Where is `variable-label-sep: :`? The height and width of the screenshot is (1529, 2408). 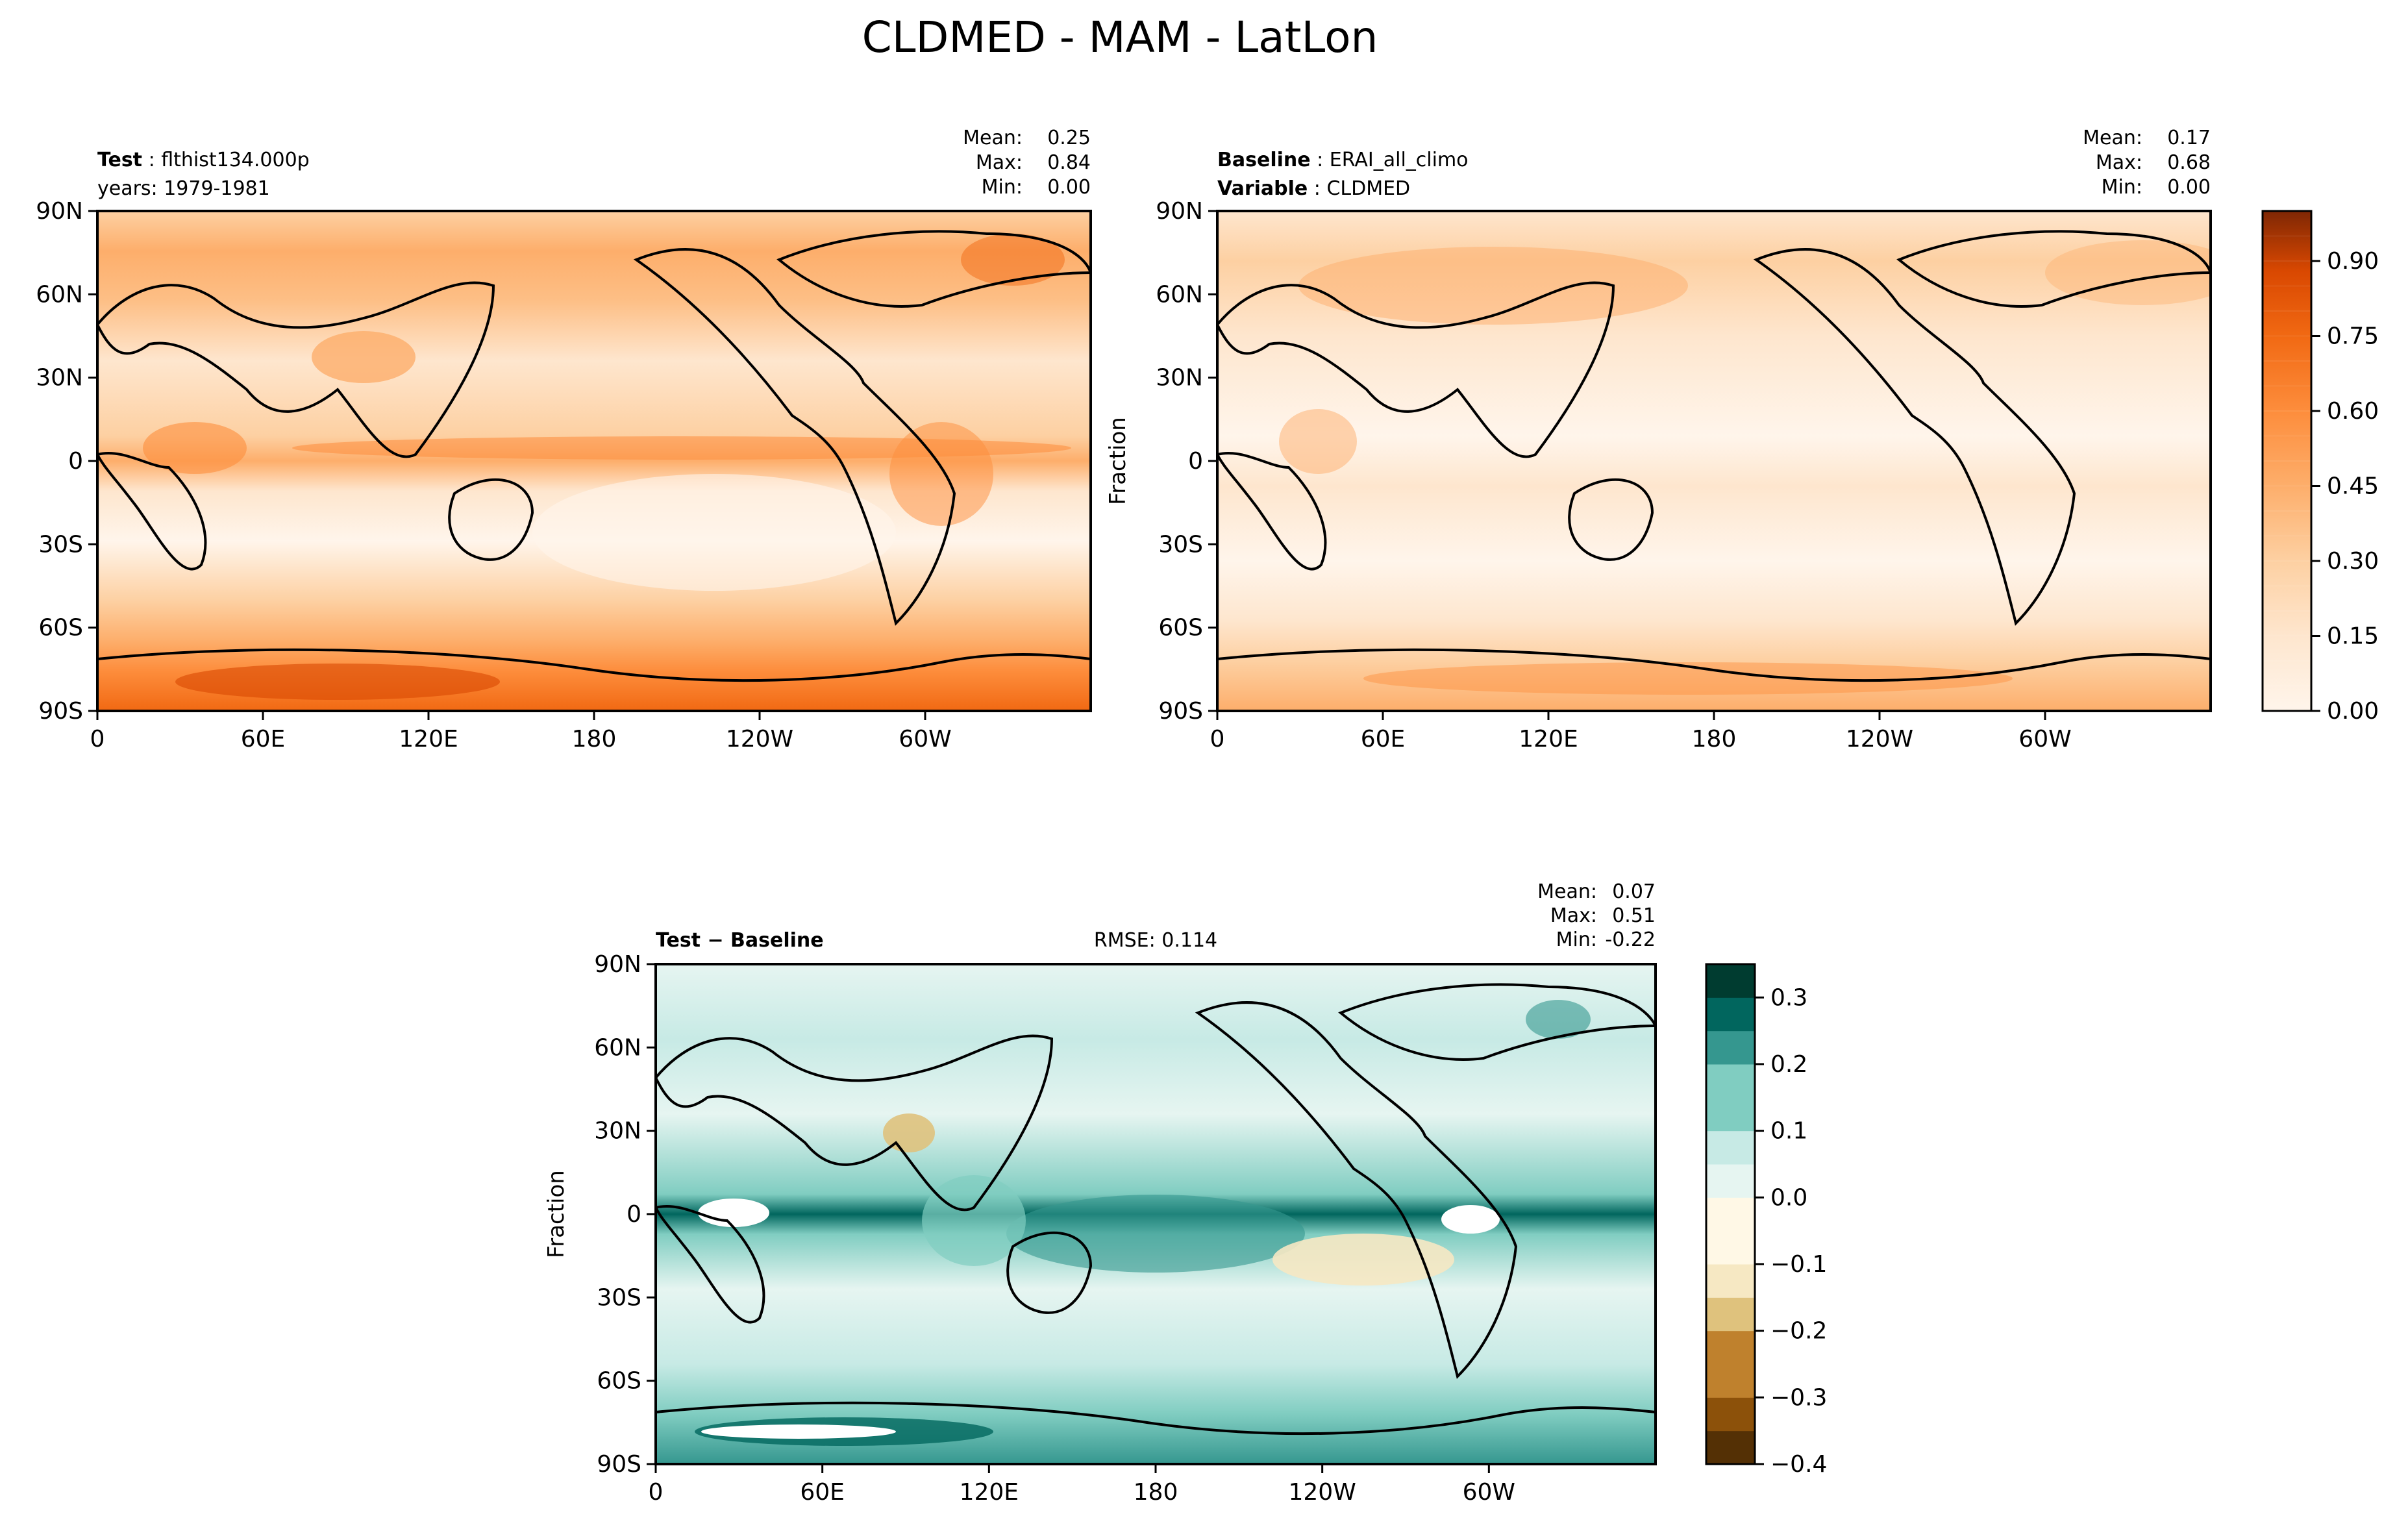
variable-label-sep: : is located at coordinates (1317, 188).